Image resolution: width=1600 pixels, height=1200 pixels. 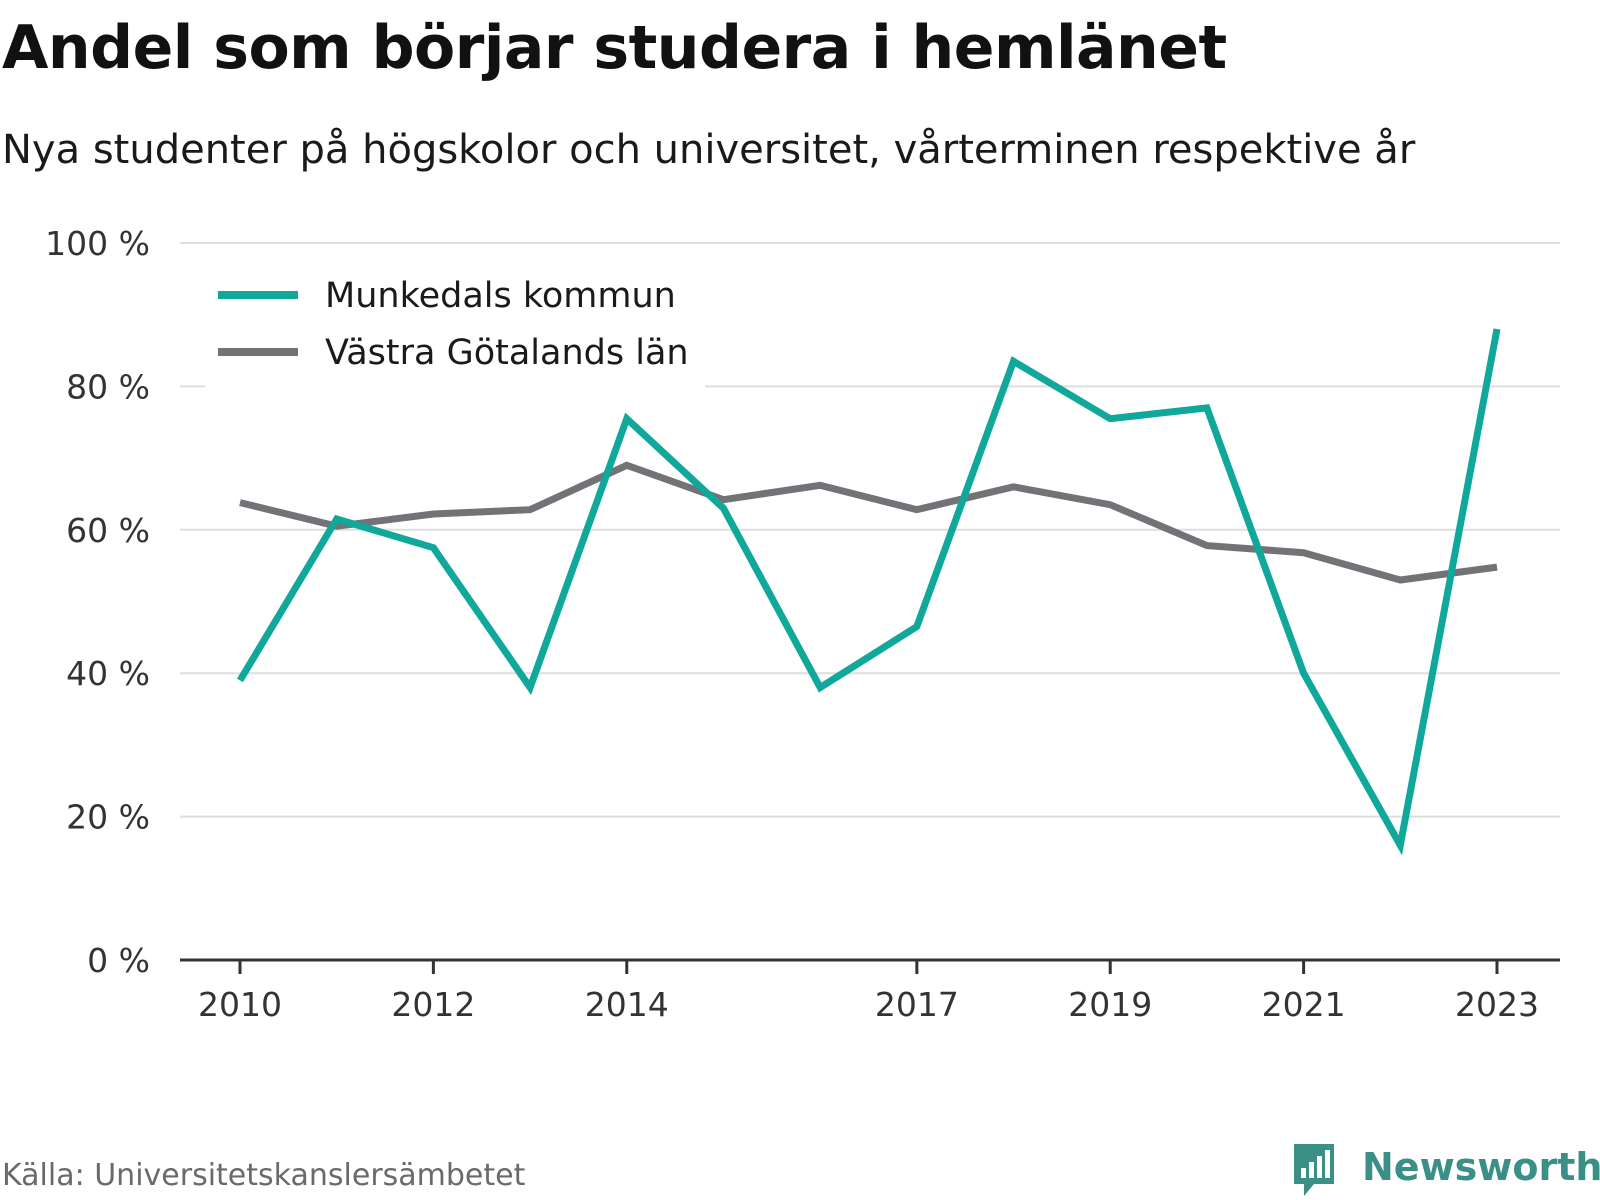 What do you see at coordinates (108, 386) in the screenshot?
I see `y-tick-label: 80 %` at bounding box center [108, 386].